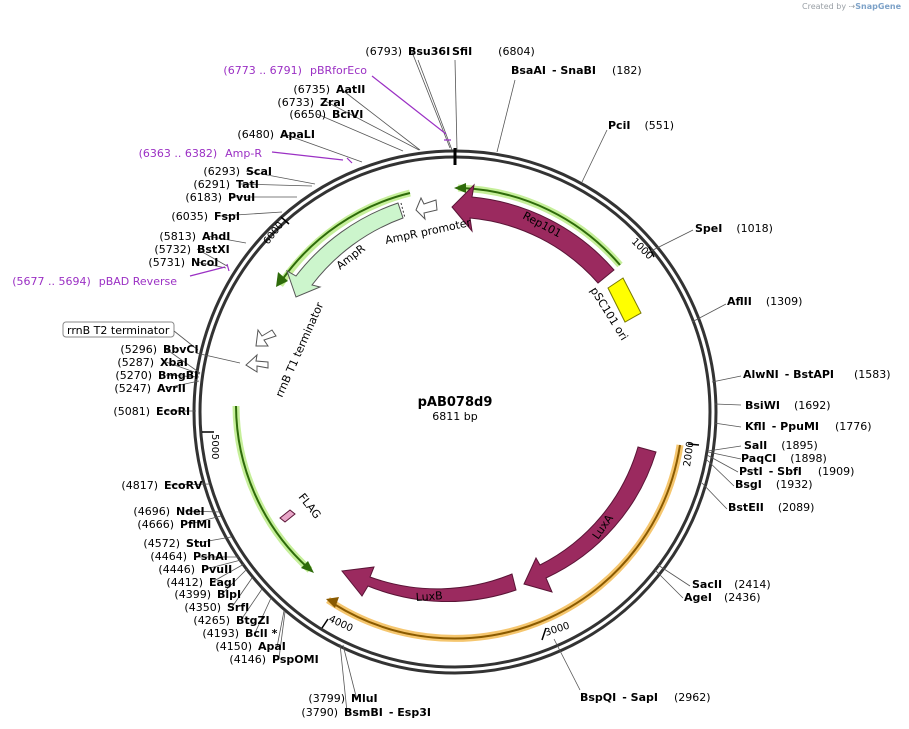  What do you see at coordinates (764, 301) in the screenshot?
I see `site-aflii: AflII (1309)` at bounding box center [764, 301].